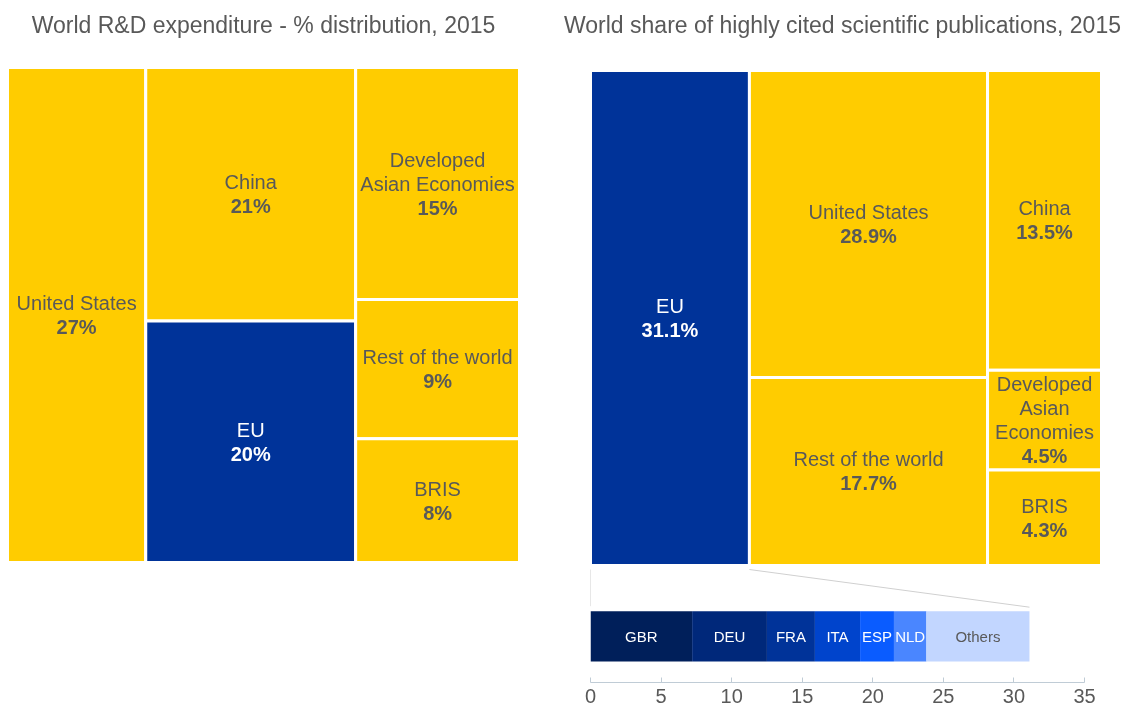 This screenshot has width=1129, height=718. What do you see at coordinates (872, 695) in the screenshot?
I see `x-tick-label: 20` at bounding box center [872, 695].